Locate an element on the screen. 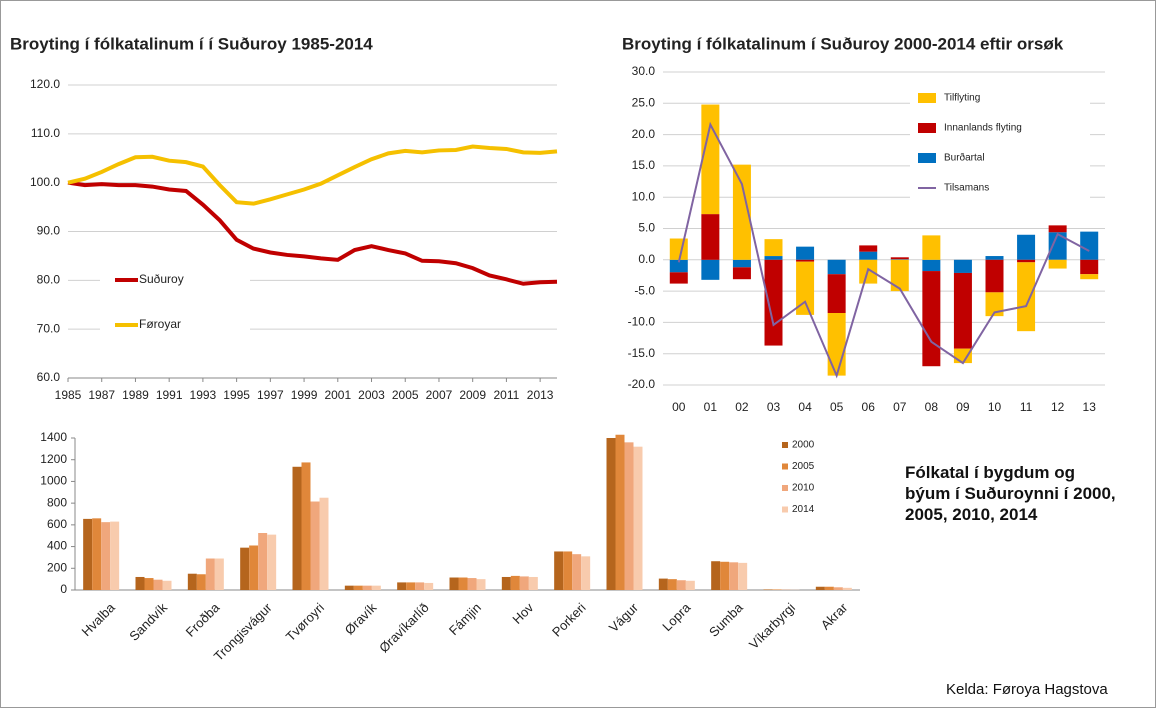  x-tick-label: 13 is located at coordinates (1090, 407).